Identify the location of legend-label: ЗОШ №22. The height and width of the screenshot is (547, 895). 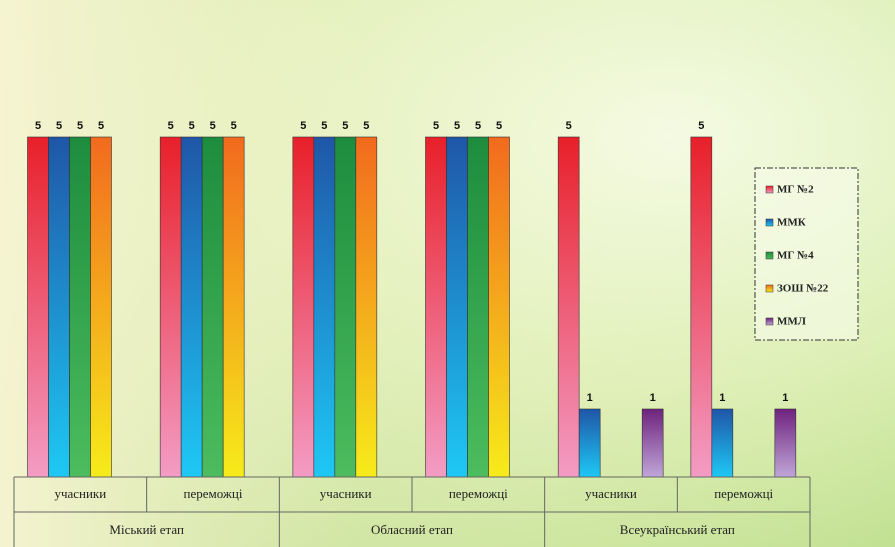
(803, 289).